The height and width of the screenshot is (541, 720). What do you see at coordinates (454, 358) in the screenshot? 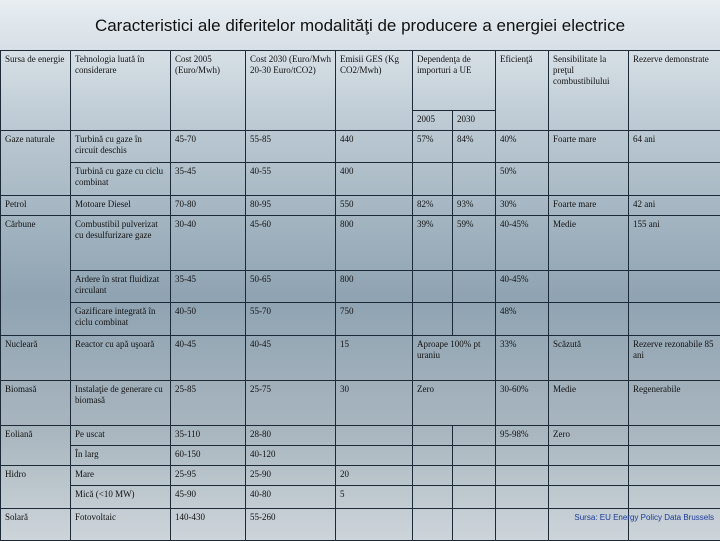
I see `table-cell: Aproape 100% pt uraniu` at bounding box center [454, 358].